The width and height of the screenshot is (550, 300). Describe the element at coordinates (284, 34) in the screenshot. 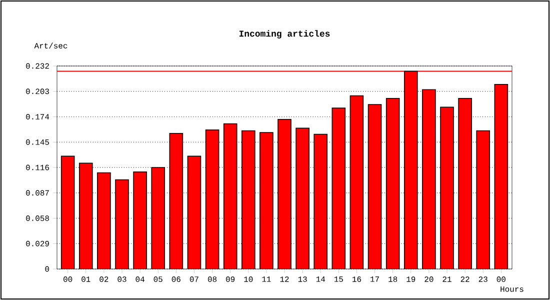

I see `chart-title: Incoming articles` at that location.